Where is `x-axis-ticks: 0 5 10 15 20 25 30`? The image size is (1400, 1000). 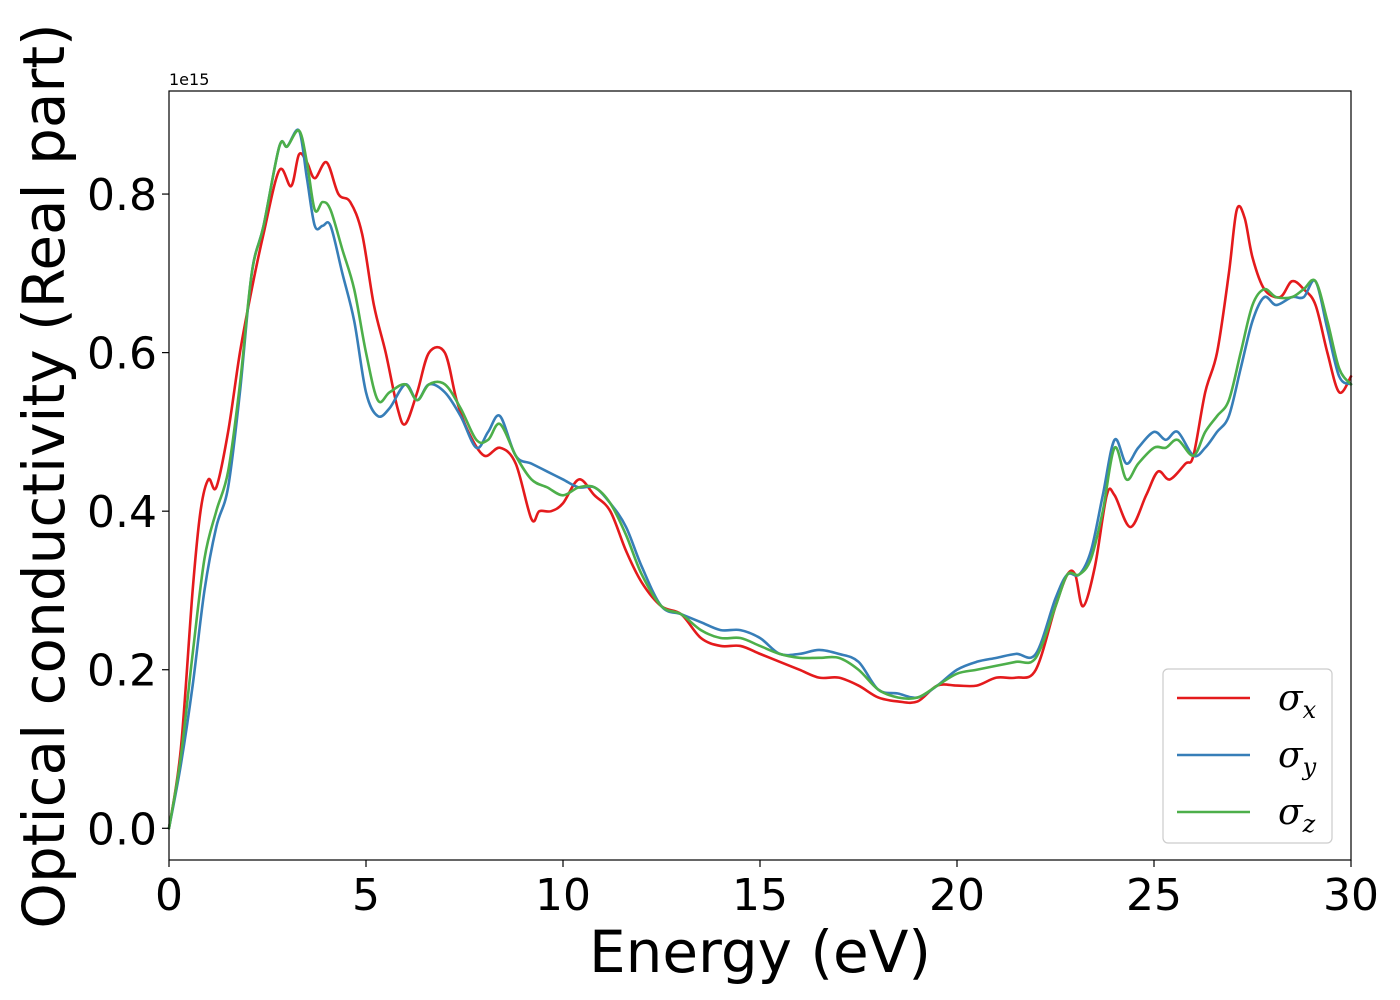
x-axis-ticks: 0 5 10 15 20 25 30 is located at coordinates (767, 890).